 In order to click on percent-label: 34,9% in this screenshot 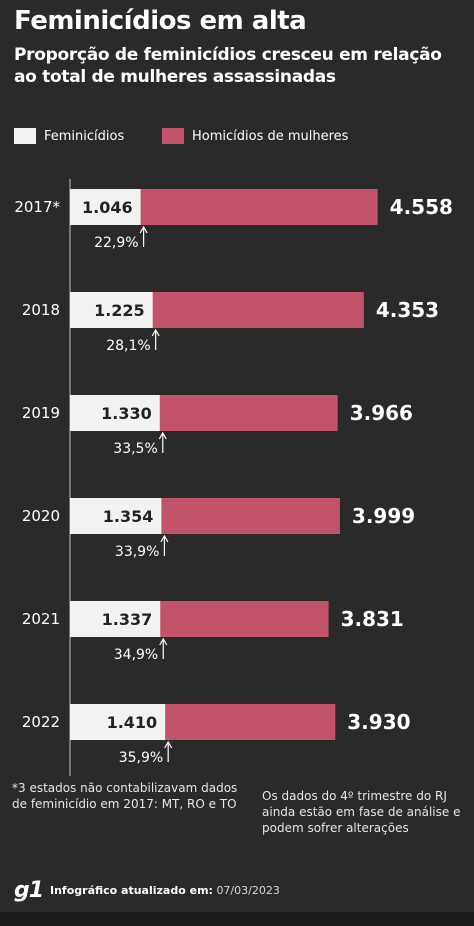, I will do `click(136, 655)`.